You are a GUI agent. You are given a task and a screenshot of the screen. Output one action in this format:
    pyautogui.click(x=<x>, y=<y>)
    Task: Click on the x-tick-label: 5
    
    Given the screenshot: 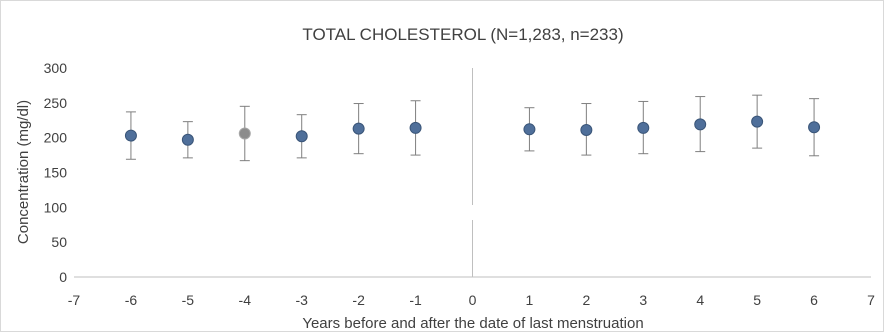 What is the action you would take?
    pyautogui.click(x=757, y=300)
    